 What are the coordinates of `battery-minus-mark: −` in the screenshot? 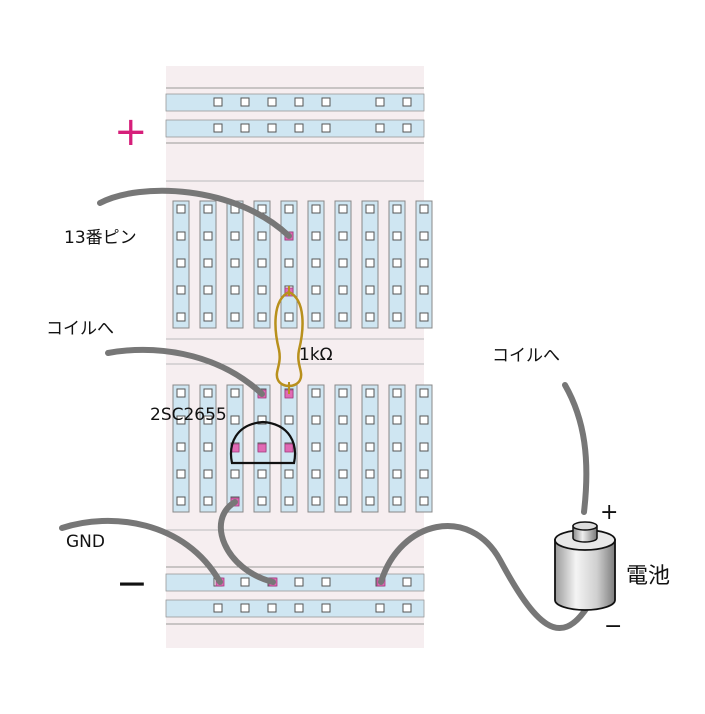 It's located at (613, 626).